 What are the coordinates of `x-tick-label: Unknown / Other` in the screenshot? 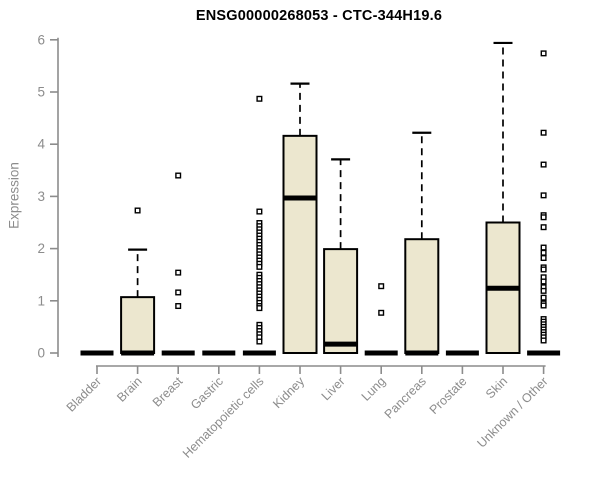 It's located at (512, 412).